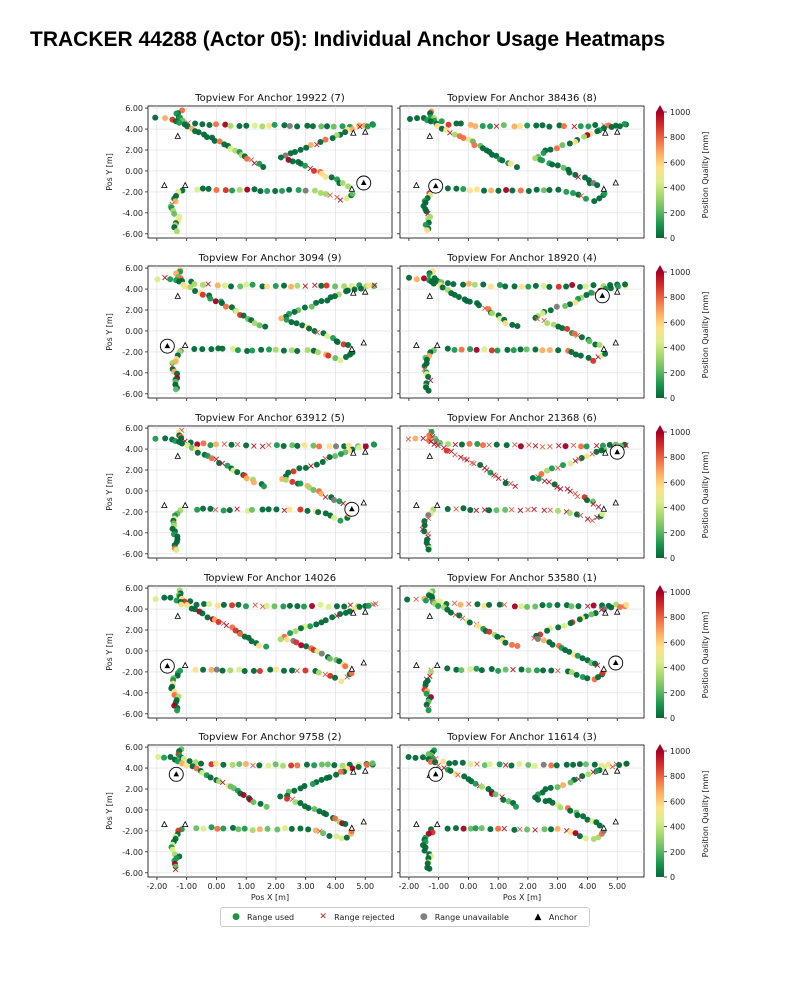  I want to click on legend-item-anchor: ▲ Anchor, so click(555, 917).